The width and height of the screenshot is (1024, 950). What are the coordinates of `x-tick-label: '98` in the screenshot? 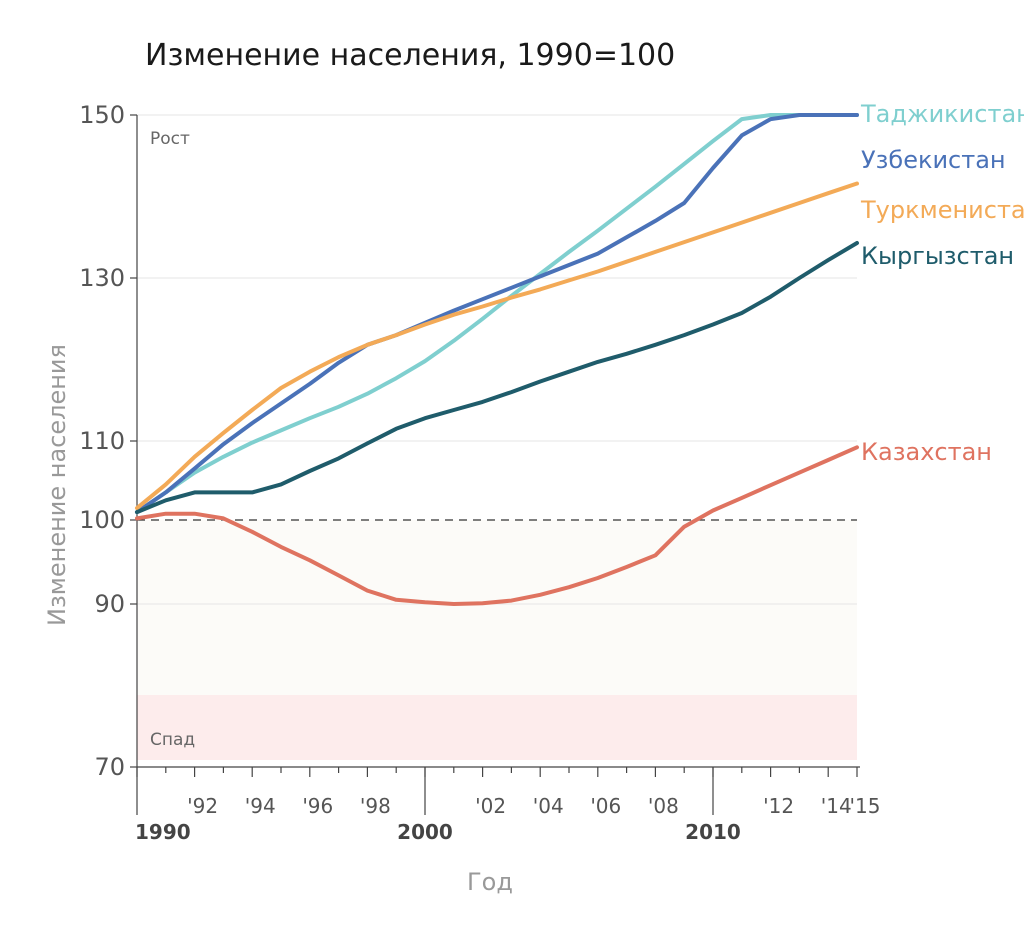 It's located at (375, 806).